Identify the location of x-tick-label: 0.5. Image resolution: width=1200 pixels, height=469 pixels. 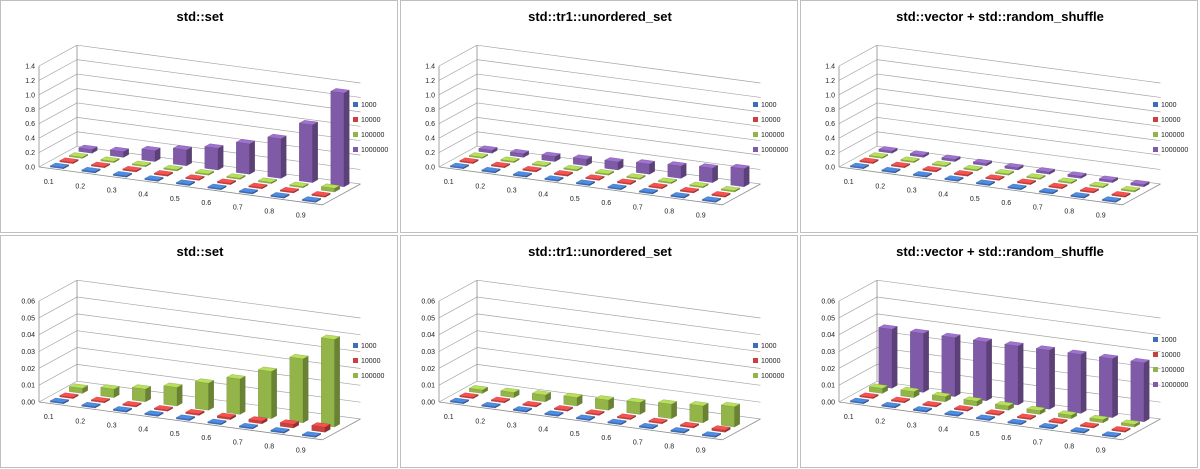
(575, 199).